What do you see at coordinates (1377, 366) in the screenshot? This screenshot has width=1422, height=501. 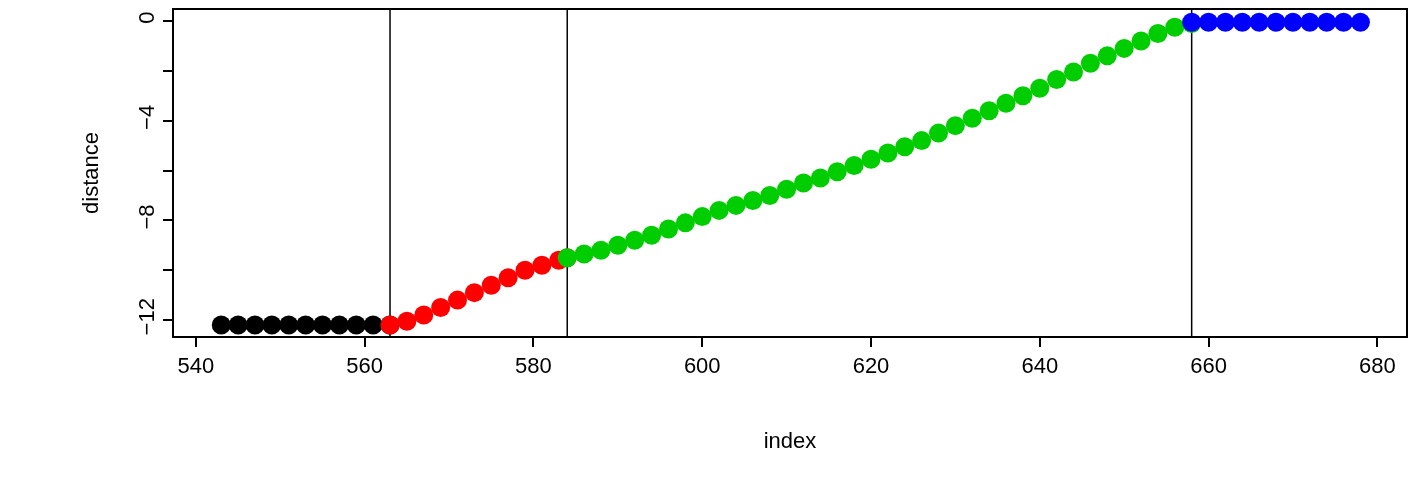 I see `x-tick-label: 680` at bounding box center [1377, 366].